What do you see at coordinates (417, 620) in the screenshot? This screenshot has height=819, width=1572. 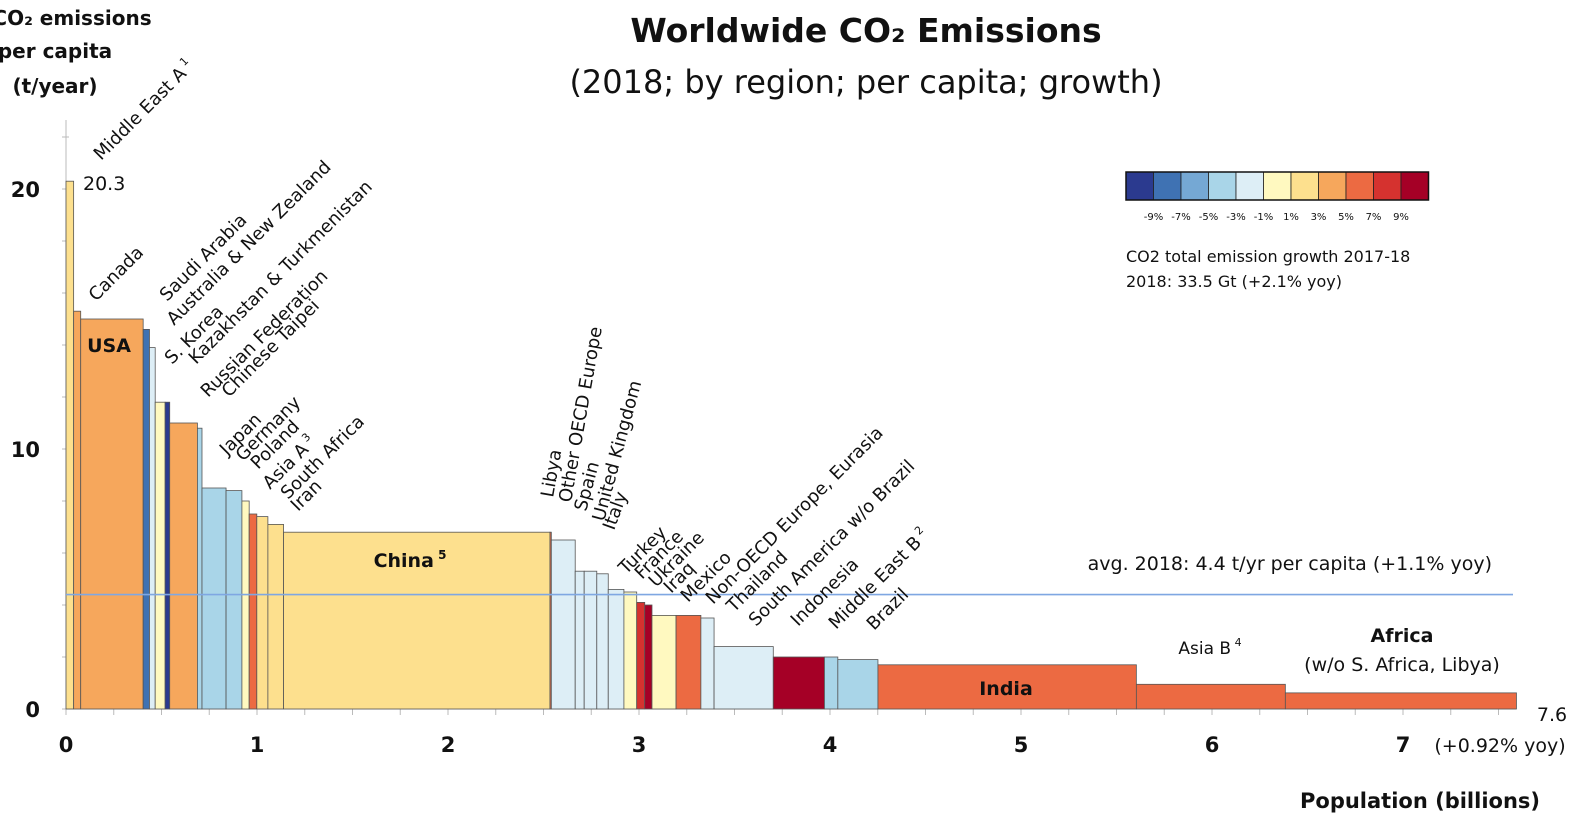 I see `bar-china` at bounding box center [417, 620].